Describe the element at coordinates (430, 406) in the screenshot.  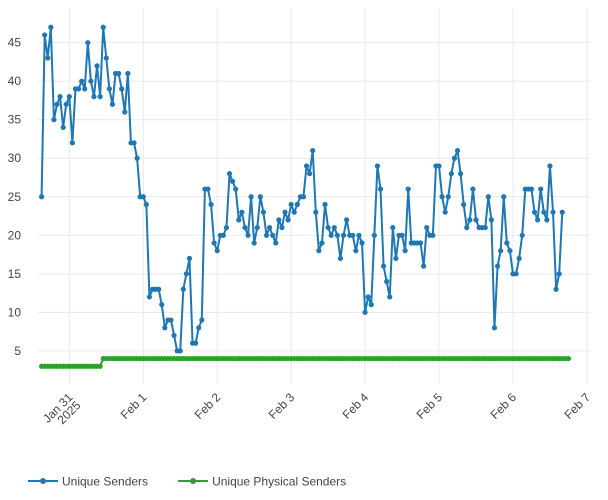
I see `x-tick-label: Feb 5` at that location.